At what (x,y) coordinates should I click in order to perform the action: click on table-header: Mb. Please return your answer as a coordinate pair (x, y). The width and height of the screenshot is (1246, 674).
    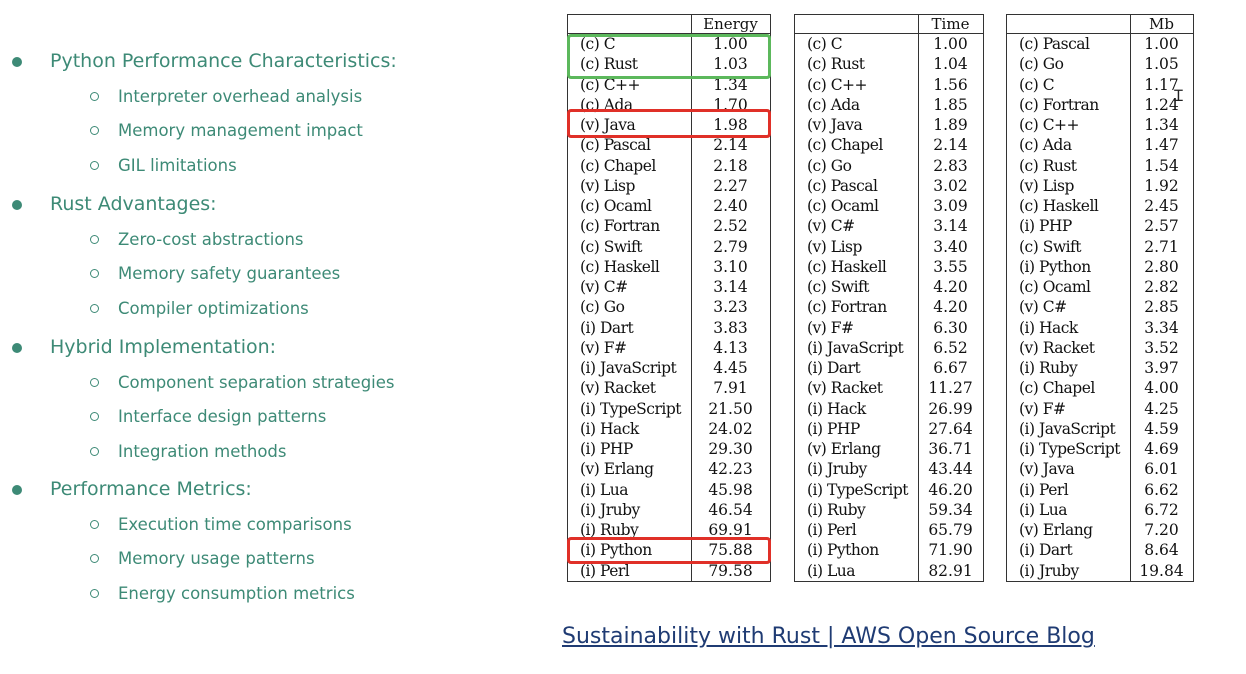
    Looking at the image, I should click on (1100, 24).